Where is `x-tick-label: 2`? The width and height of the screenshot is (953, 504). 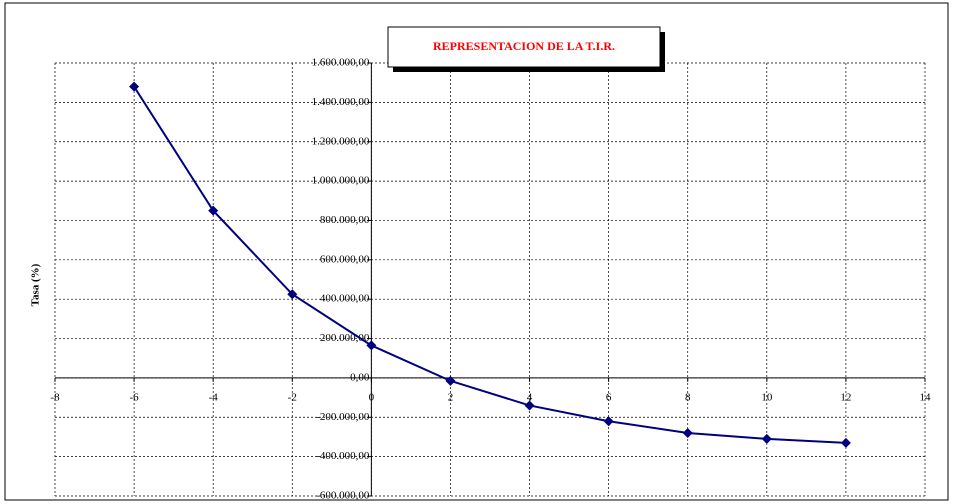
x-tick-label: 2 is located at coordinates (451, 397).